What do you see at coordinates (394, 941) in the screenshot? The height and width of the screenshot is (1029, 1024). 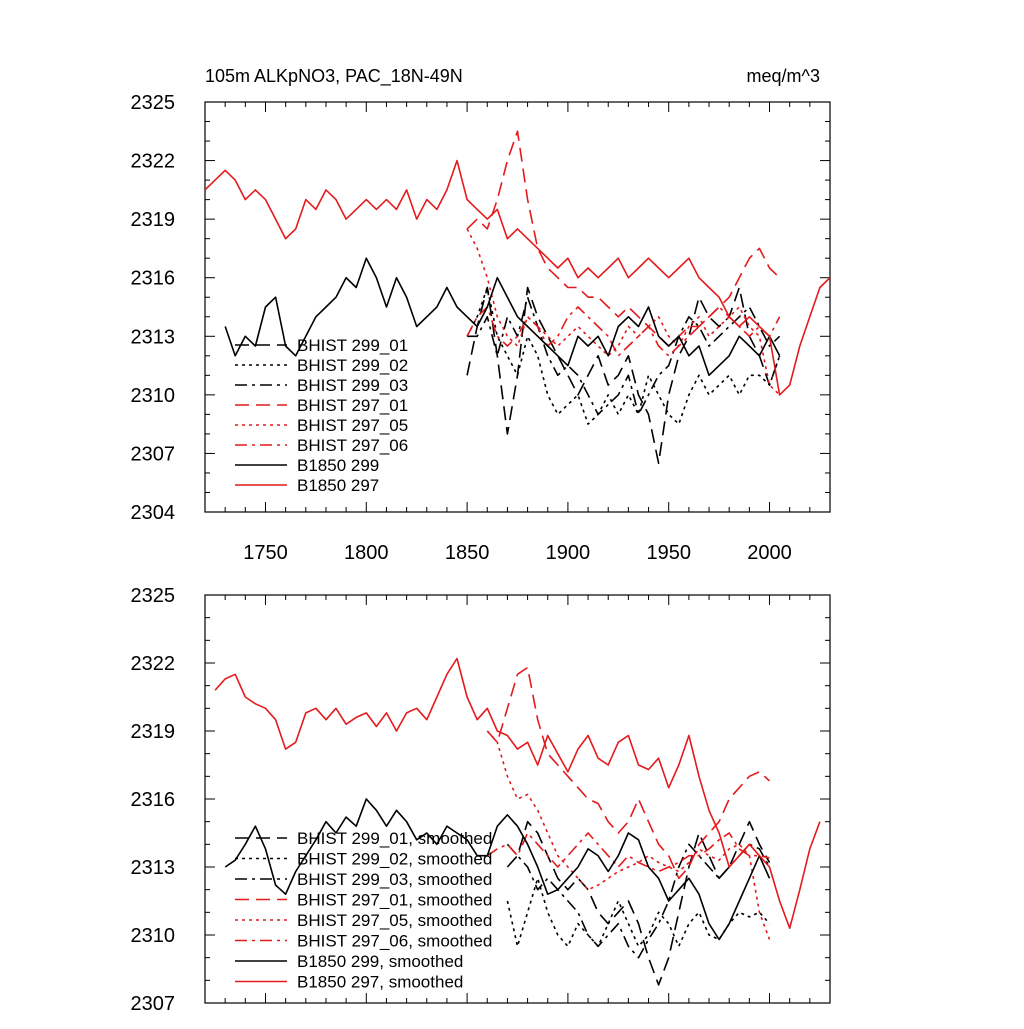 I see `legend-label: BHIST 297_06, smoothed` at bounding box center [394, 941].